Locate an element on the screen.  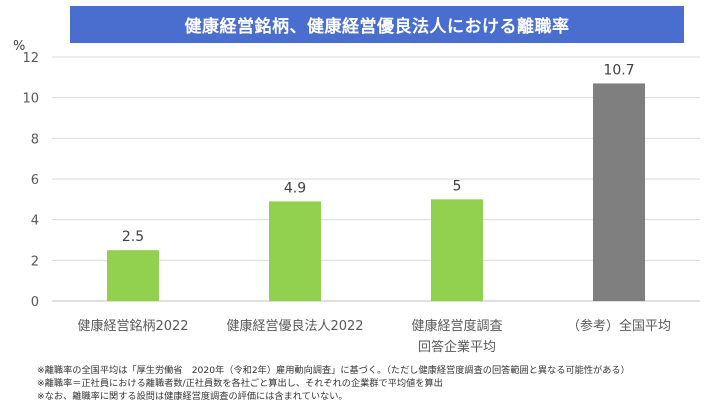
bar-value-label: 10.7 is located at coordinates (618, 70).